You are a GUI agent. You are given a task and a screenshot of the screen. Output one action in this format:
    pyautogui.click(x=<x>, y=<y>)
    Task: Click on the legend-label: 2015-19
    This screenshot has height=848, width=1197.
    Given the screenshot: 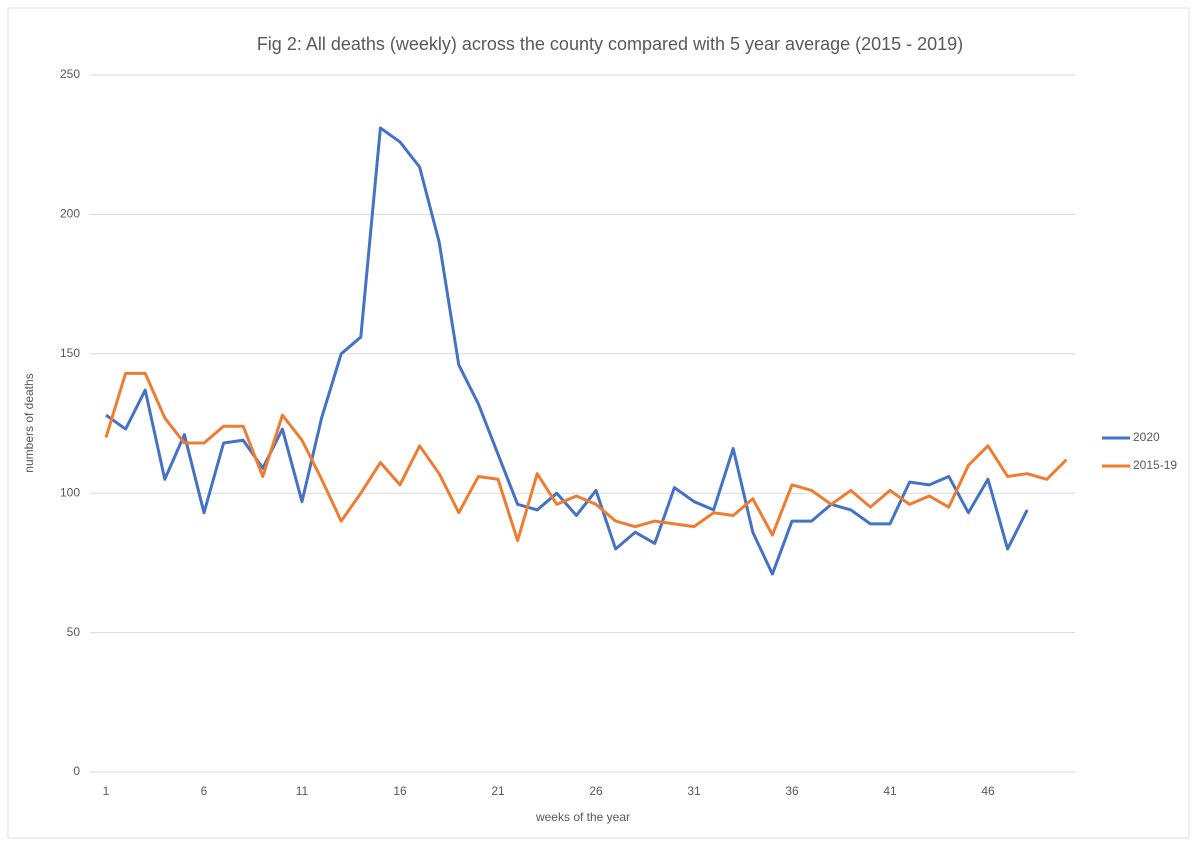 What is the action you would take?
    pyautogui.click(x=1155, y=465)
    